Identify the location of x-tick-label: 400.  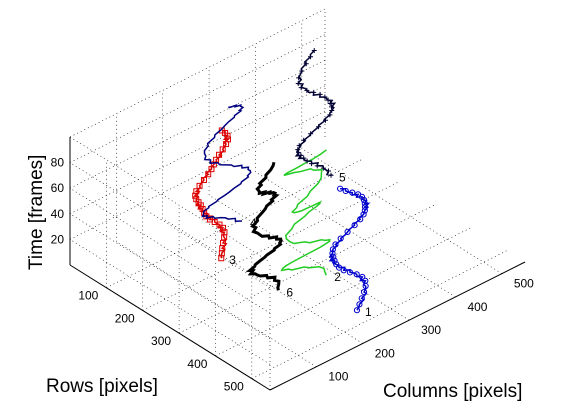
(477, 307).